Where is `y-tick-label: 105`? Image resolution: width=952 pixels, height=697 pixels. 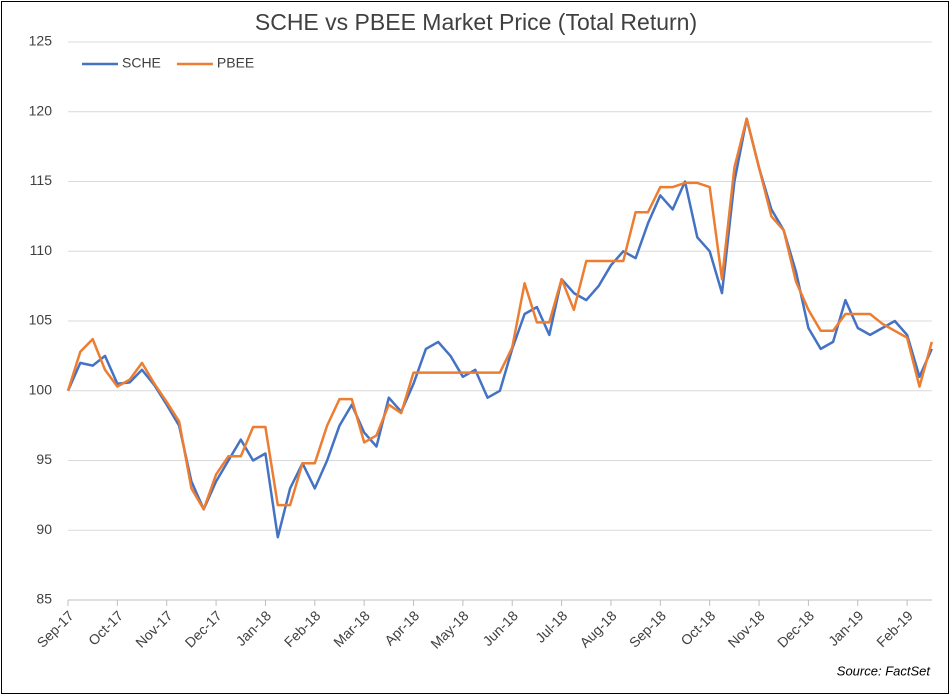
y-tick-label: 105 is located at coordinates (41, 320).